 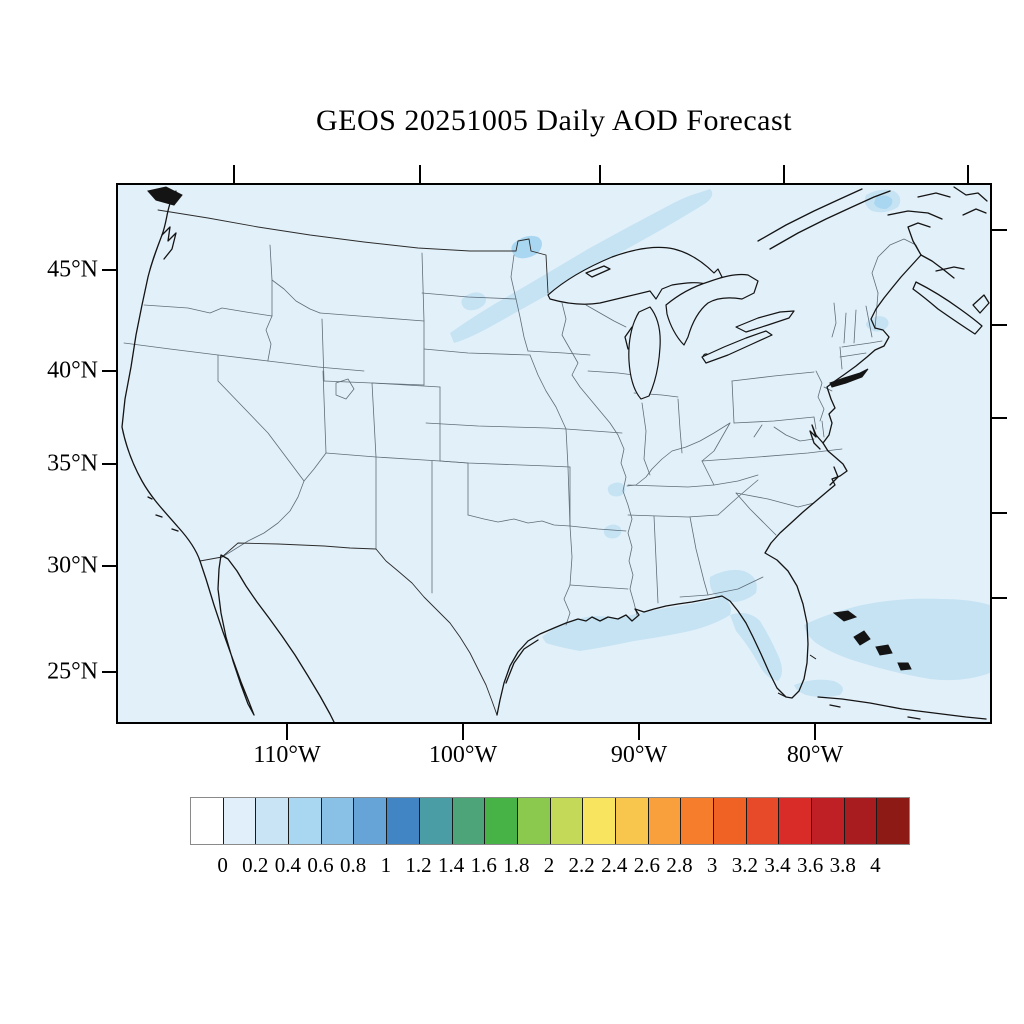 What do you see at coordinates (815, 755) in the screenshot?
I see `lon-label-3: 80°W` at bounding box center [815, 755].